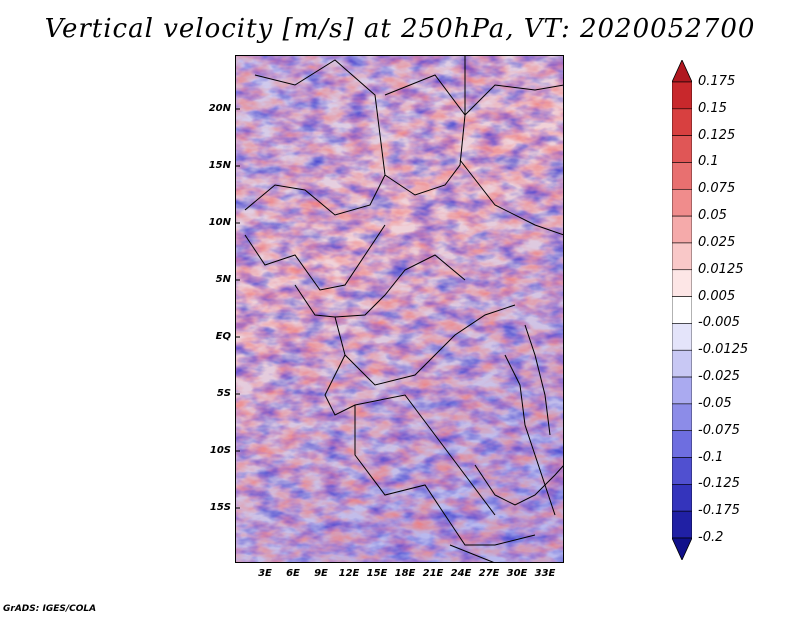  I want to click on colorbar-label: 0.05, so click(712, 216).